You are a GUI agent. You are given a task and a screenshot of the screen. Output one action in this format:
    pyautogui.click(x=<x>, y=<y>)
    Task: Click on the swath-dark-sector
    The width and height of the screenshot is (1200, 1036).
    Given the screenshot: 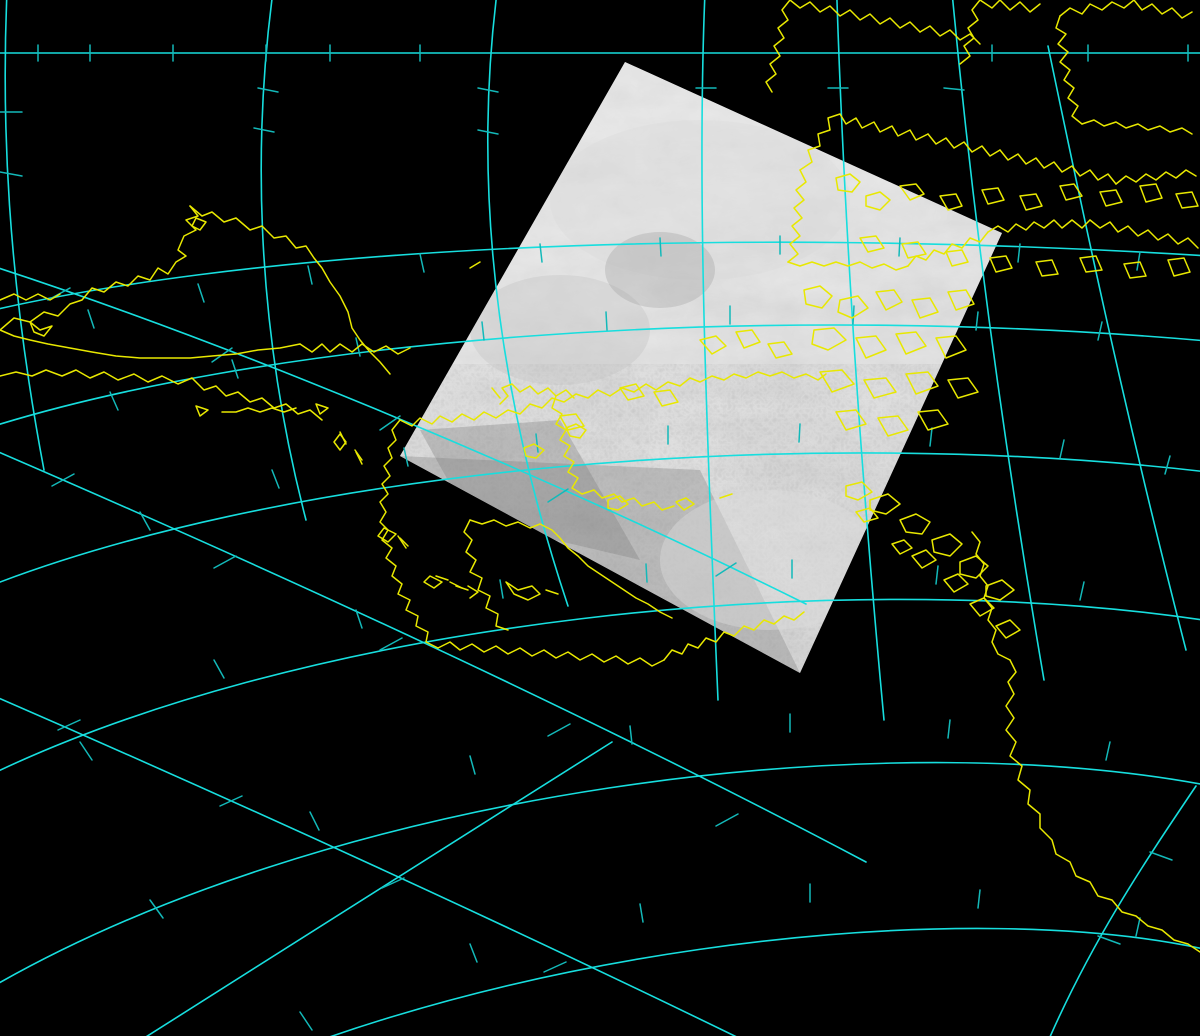 What is the action you would take?
    pyautogui.click(x=600, y=564)
    